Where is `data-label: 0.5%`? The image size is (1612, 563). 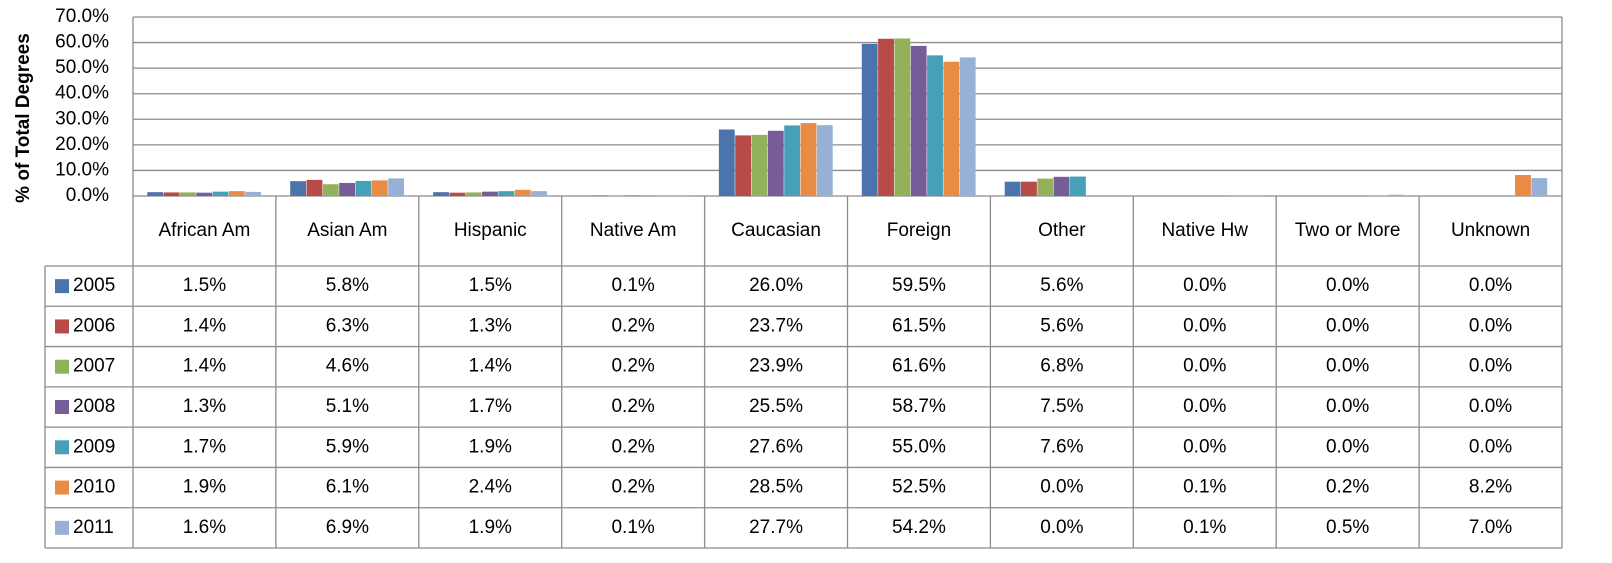 data-label: 0.5% is located at coordinates (1347, 527).